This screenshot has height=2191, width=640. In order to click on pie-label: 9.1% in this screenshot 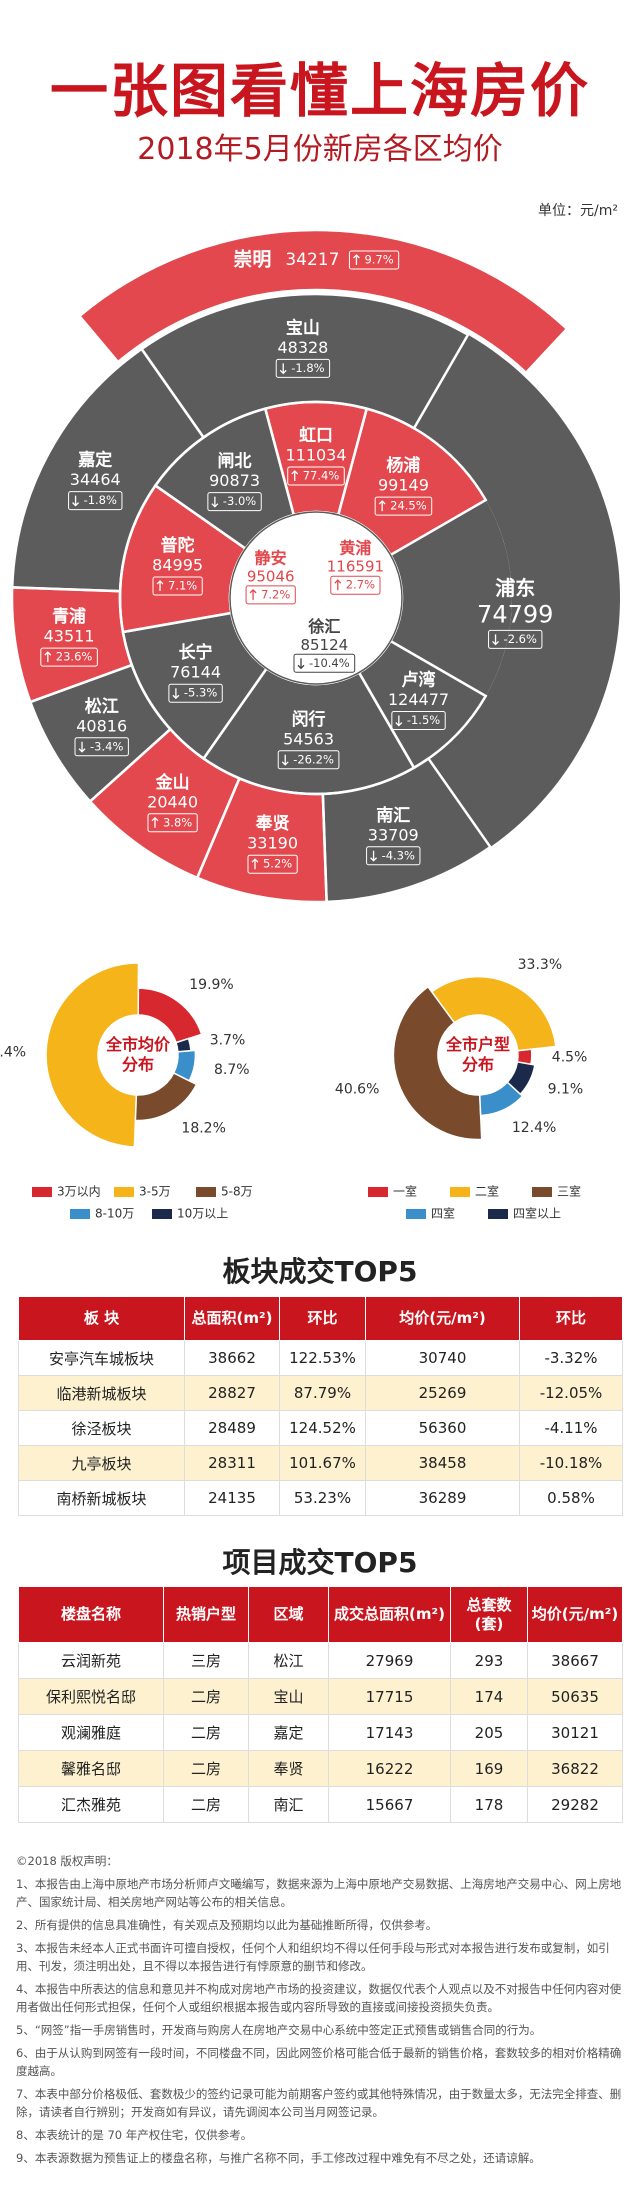, I will do `click(566, 1090)`.